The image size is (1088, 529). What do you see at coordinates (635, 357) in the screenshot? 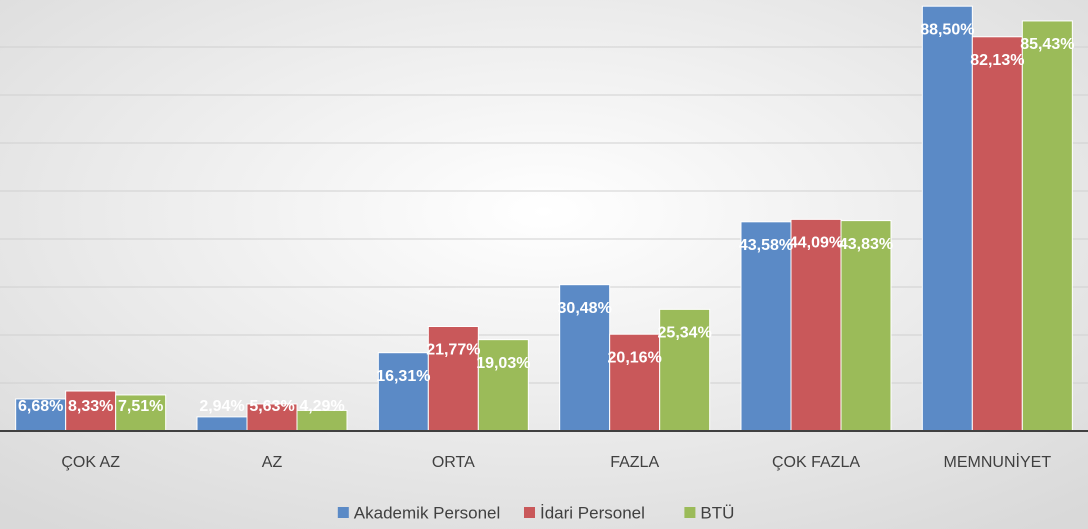
I see `data-label: 20,16%` at bounding box center [635, 357].